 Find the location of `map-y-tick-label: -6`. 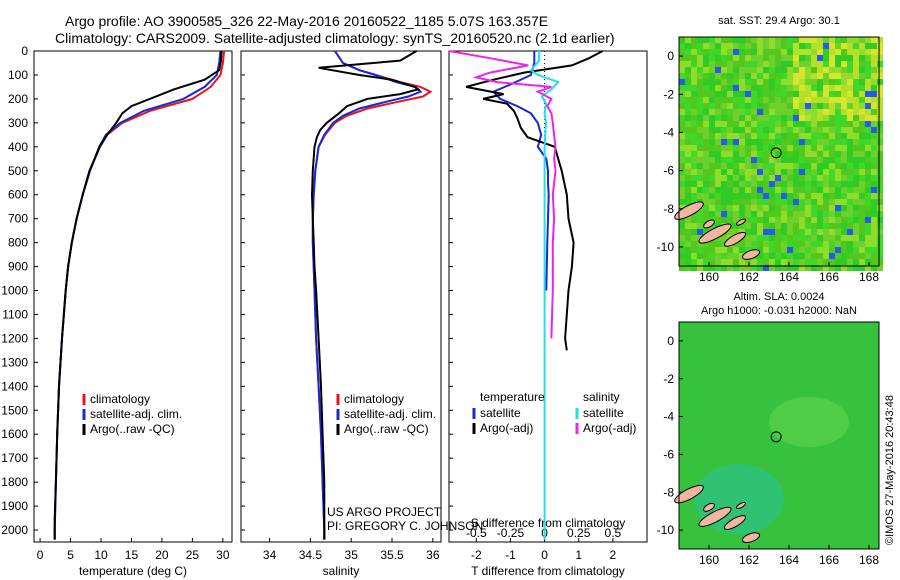

map-y-tick-label: -6 is located at coordinates (668, 454).